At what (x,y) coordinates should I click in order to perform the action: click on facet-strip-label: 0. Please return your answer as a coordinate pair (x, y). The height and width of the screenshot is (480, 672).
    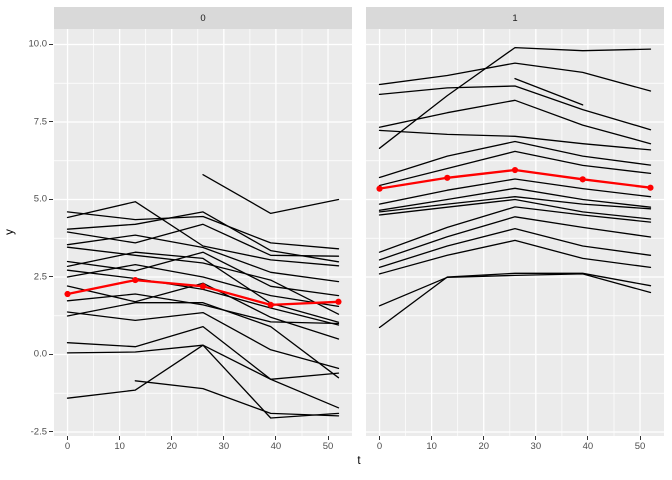
    Looking at the image, I should click on (203, 18).